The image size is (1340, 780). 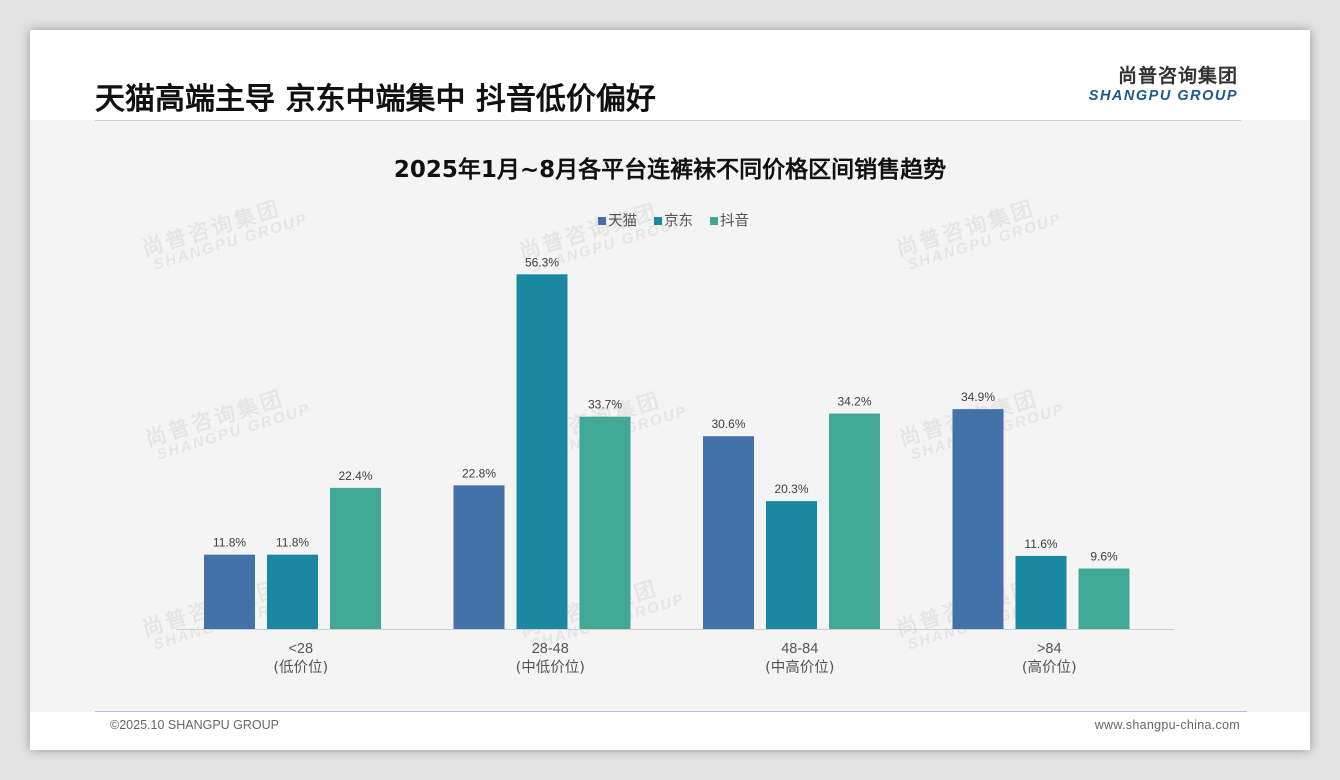 What do you see at coordinates (1163, 96) in the screenshot?
I see `brand-name-en: SHANGPU GROUP` at bounding box center [1163, 96].